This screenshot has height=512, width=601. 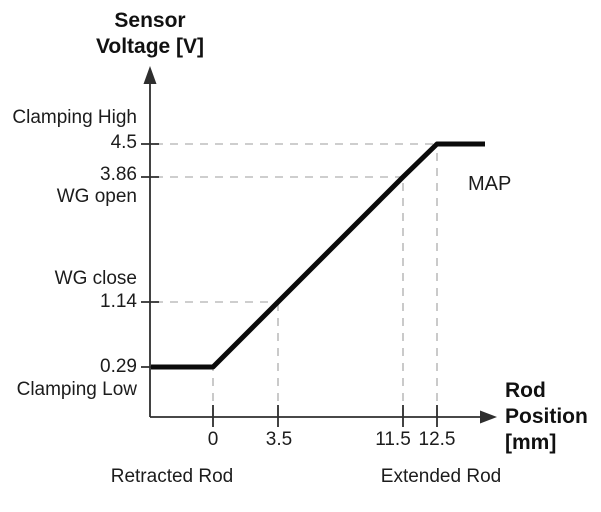 I want to click on label-extended-rod: Extended Rod, so click(x=441, y=476).